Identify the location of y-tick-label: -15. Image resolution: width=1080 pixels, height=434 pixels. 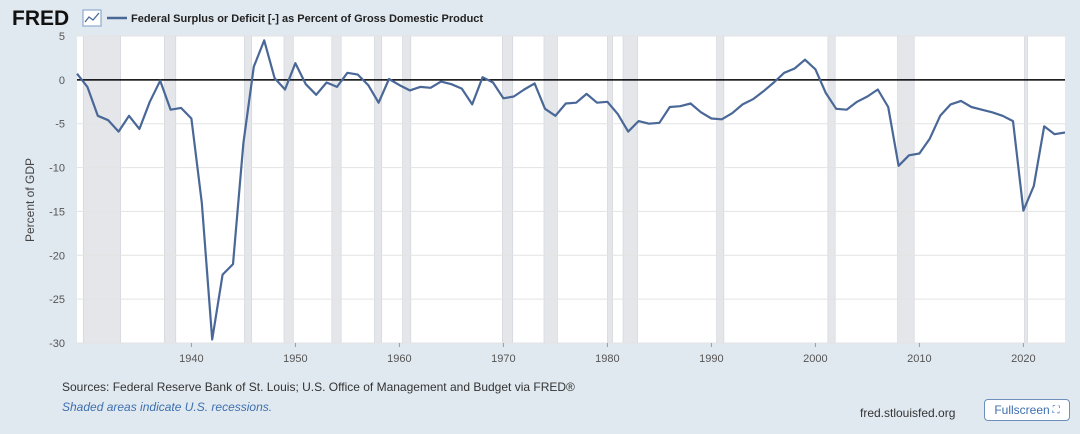
(57, 212).